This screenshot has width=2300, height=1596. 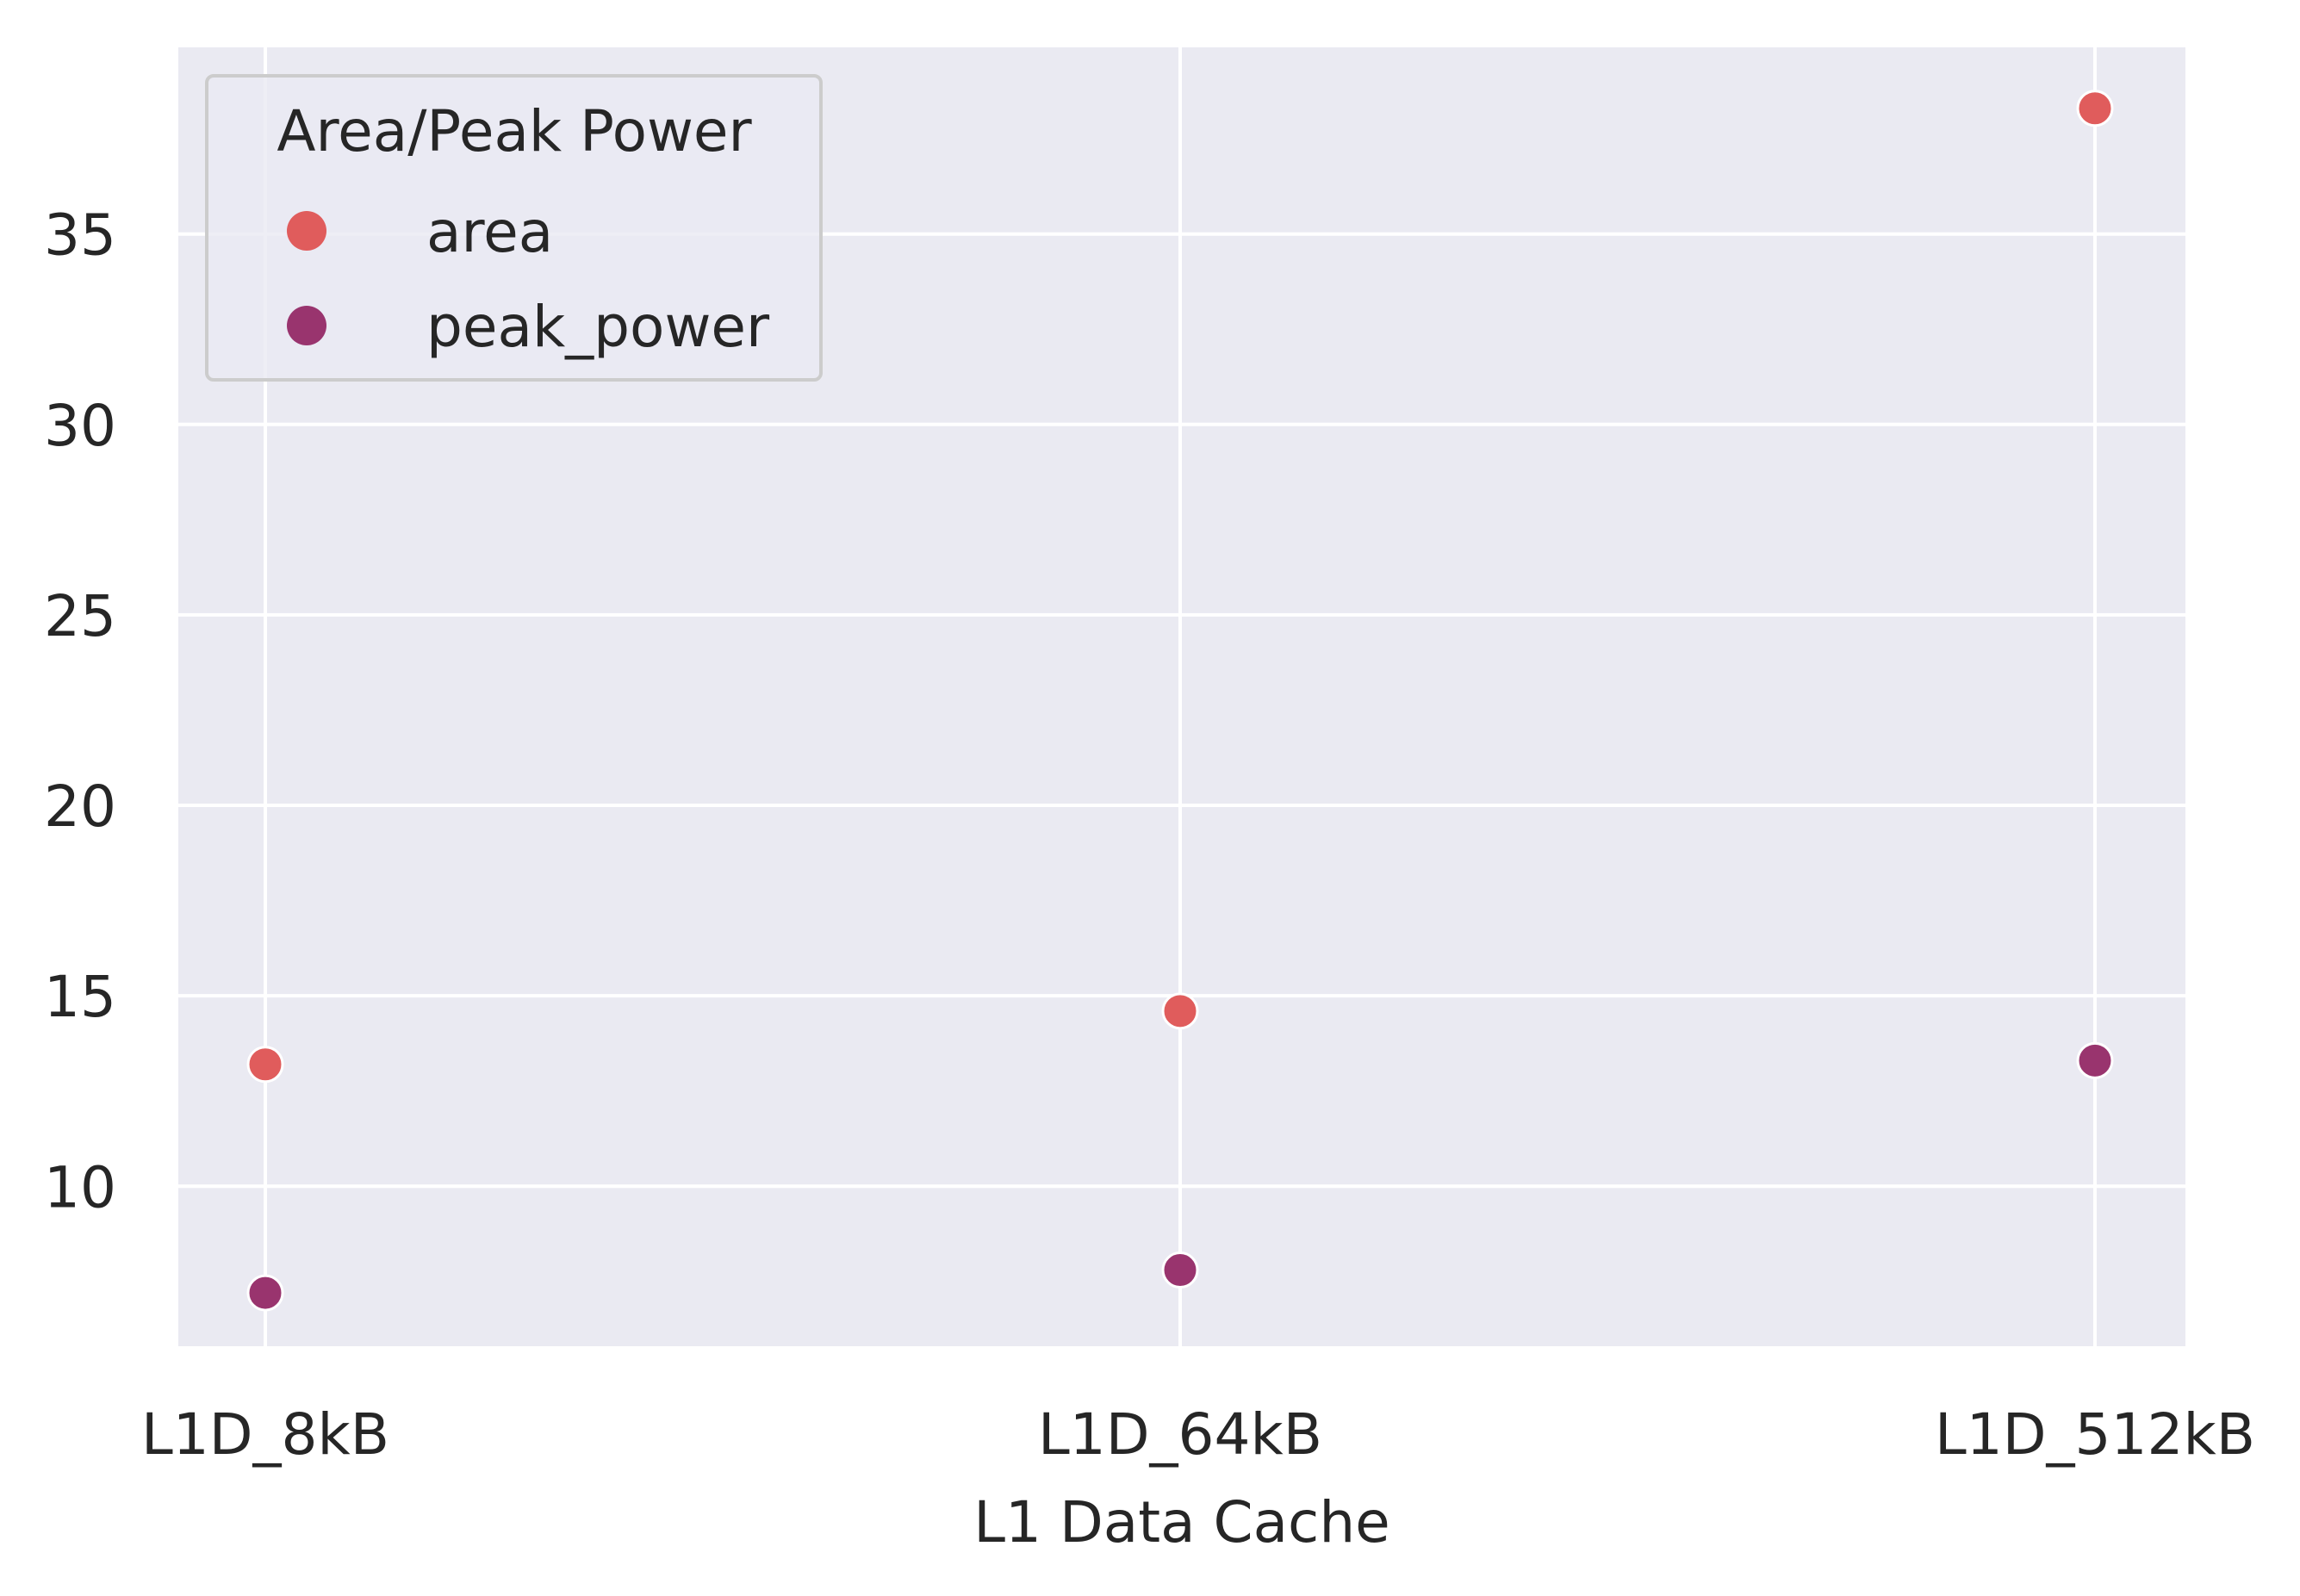 What do you see at coordinates (80, 711) in the screenshot?
I see `y-tick-labels: 10 15 20 25 30 35` at bounding box center [80, 711].